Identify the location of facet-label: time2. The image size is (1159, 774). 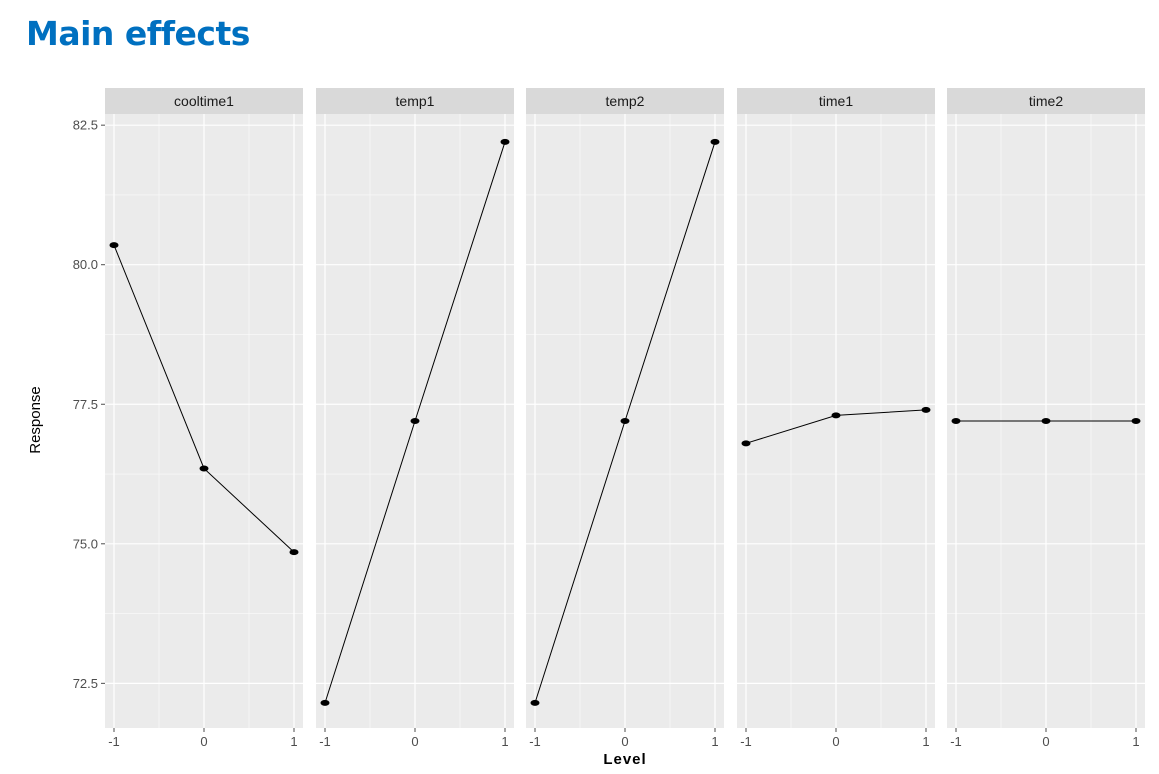
(1046, 101).